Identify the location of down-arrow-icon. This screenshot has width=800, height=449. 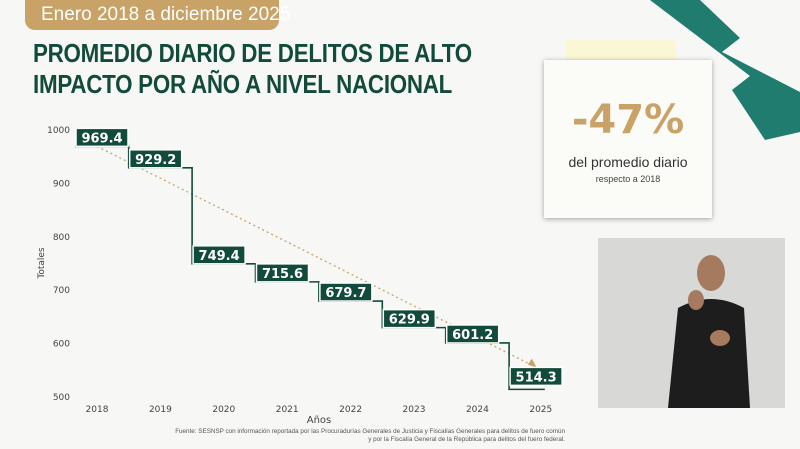
(725, 70).